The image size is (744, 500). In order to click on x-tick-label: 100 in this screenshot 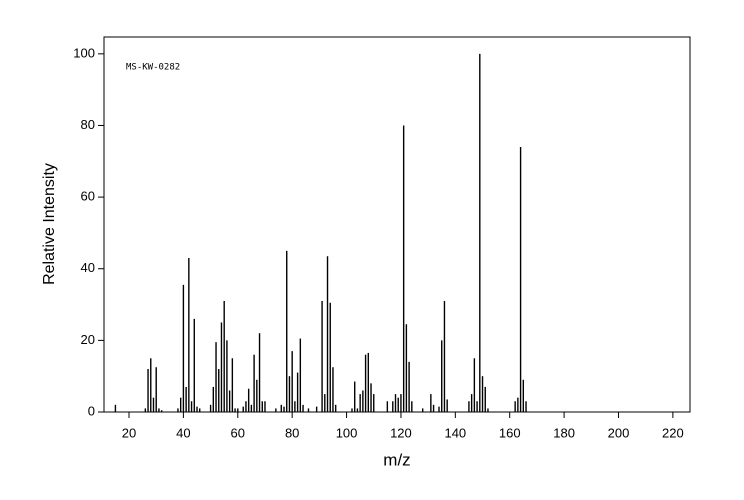, I will do `click(347, 432)`.